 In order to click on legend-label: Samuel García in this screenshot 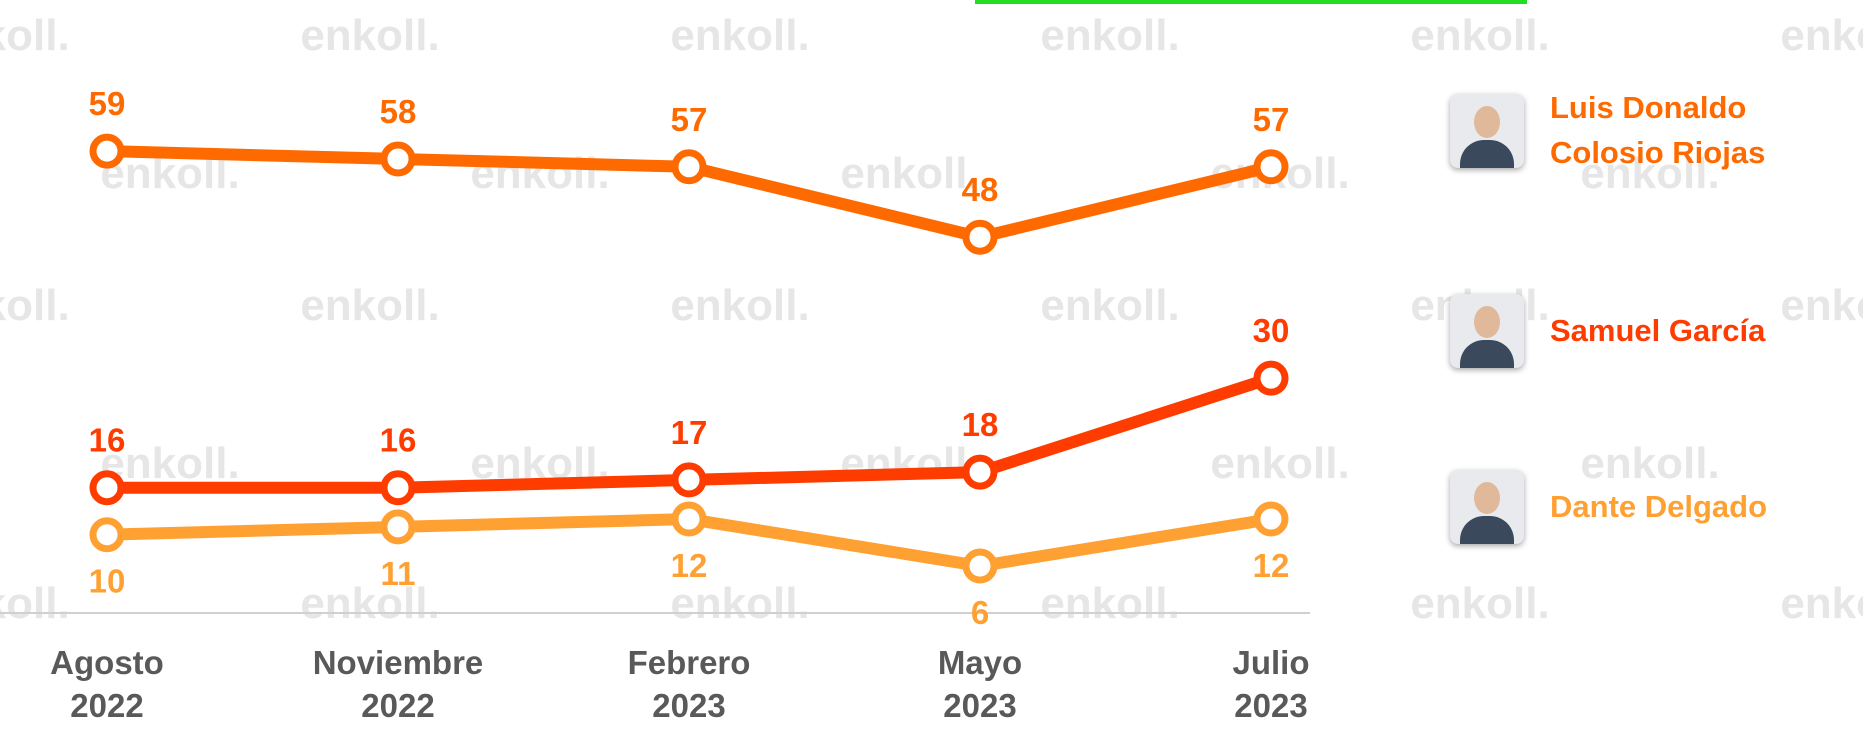, I will do `click(1658, 330)`.